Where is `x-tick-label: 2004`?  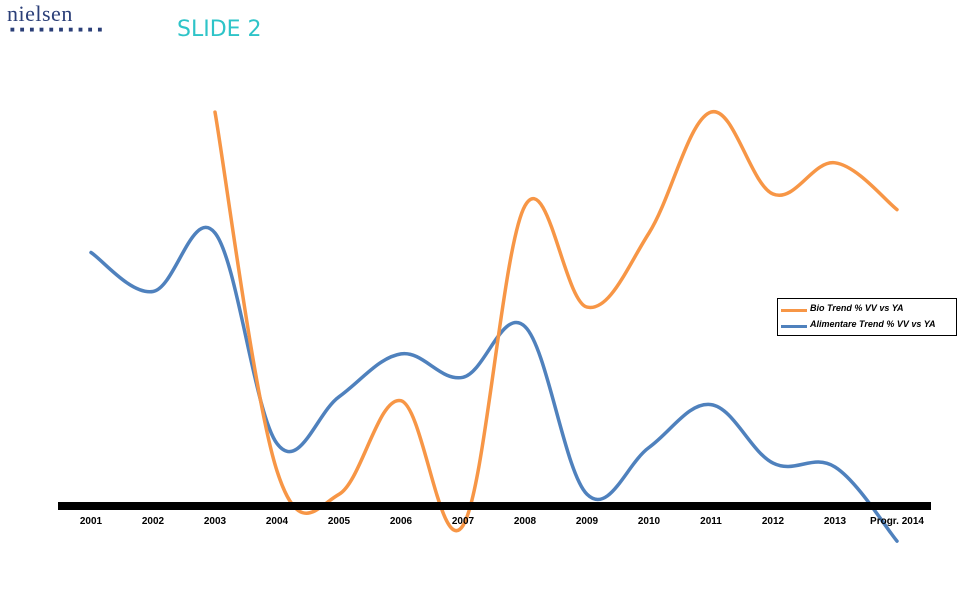 x-tick-label: 2004 is located at coordinates (277, 521).